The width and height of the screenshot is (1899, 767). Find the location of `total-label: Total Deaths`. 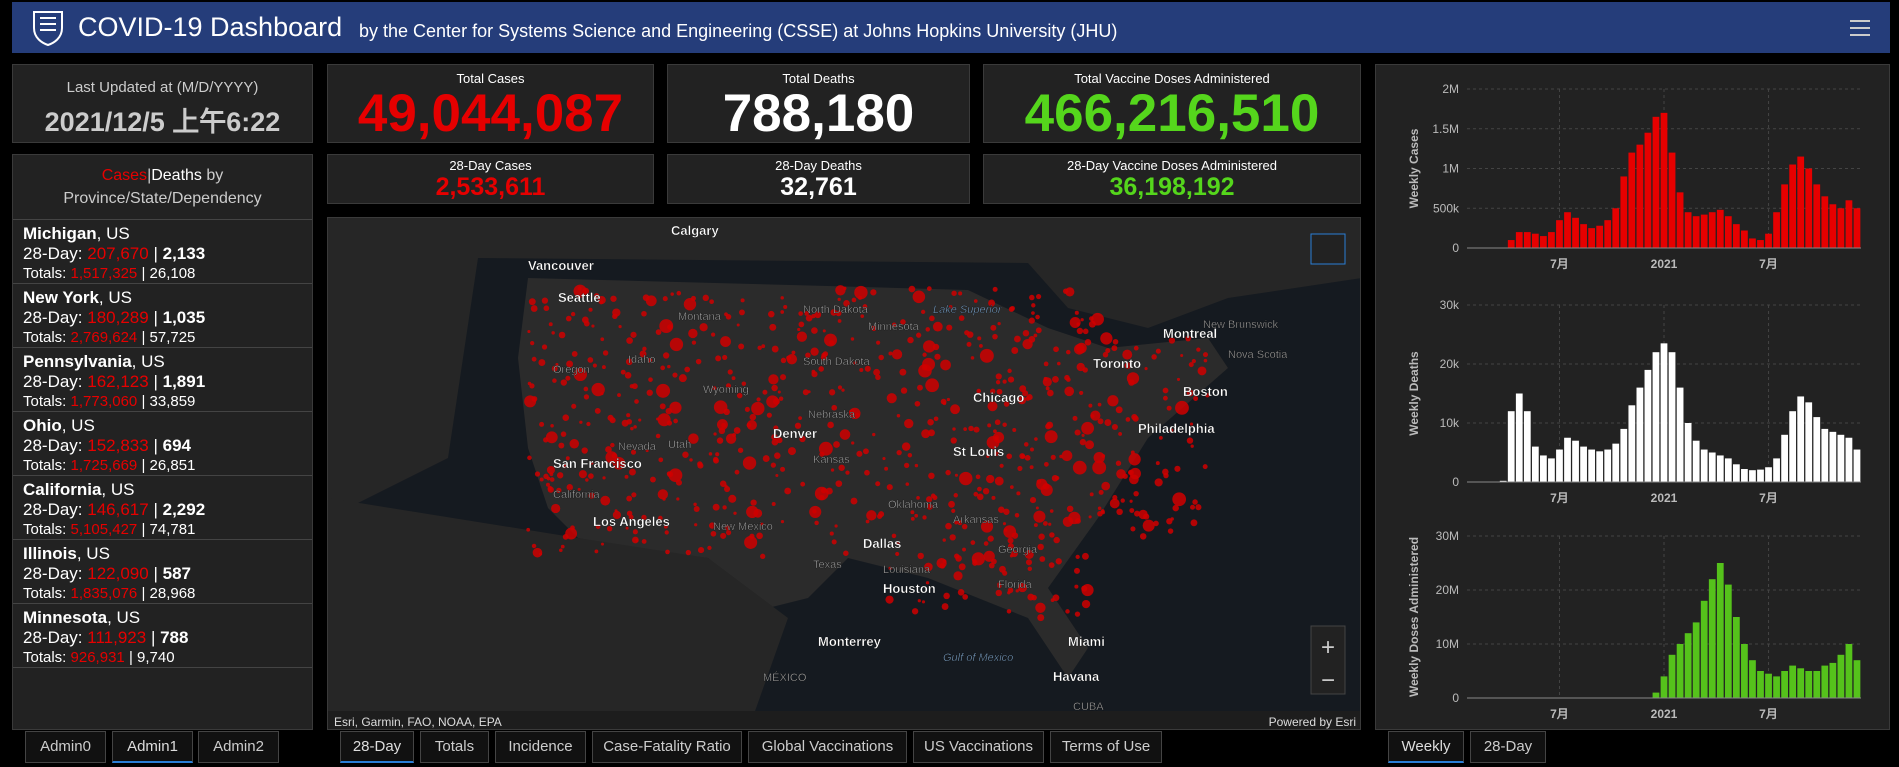

total-label: Total Deaths is located at coordinates (818, 78).